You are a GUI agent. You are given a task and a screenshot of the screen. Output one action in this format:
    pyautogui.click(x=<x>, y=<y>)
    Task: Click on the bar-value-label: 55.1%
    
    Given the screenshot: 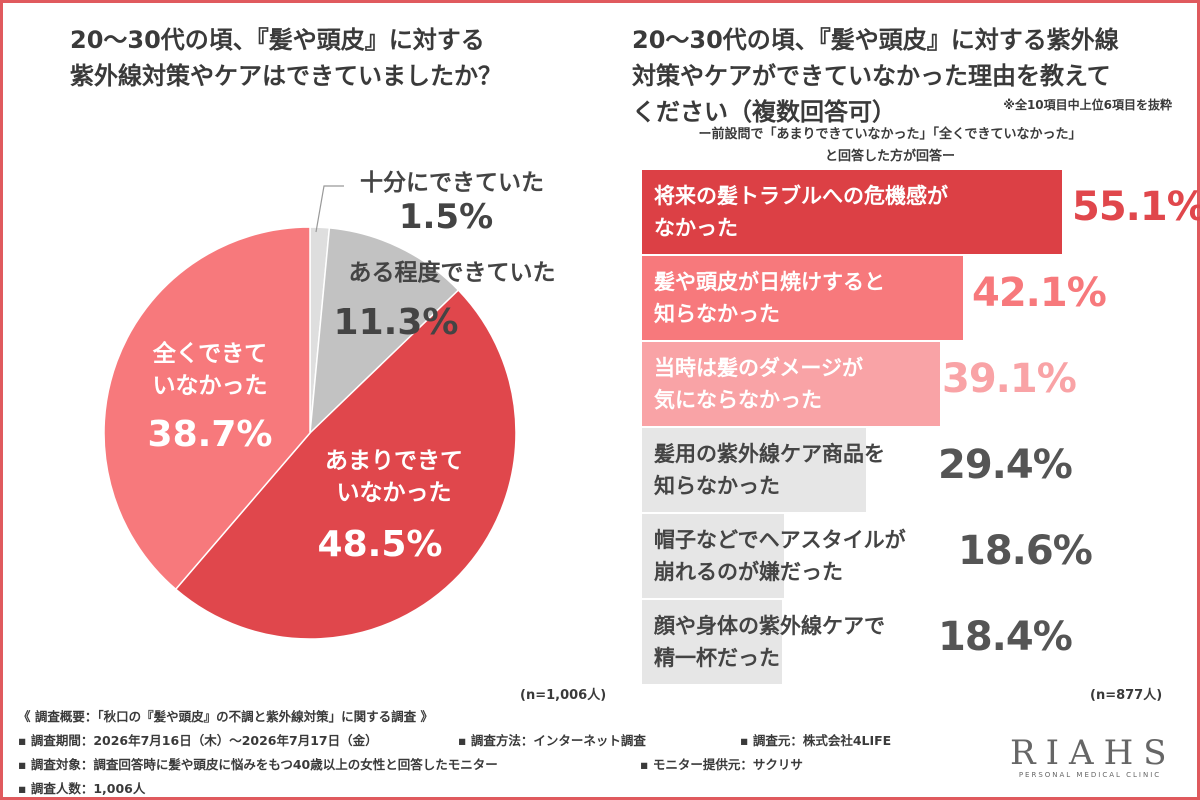 What is the action you would take?
    pyautogui.click(x=1136, y=207)
    